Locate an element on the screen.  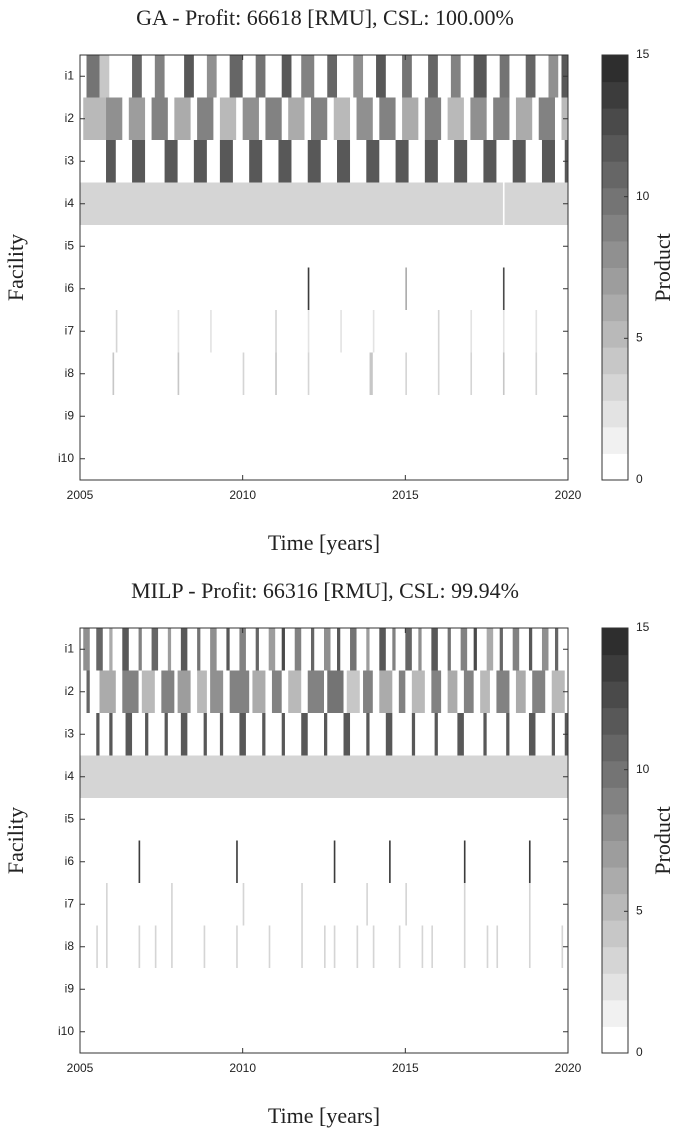
chart-title: GA - Profit: 66618 [RMU], CSL: 100.00% is located at coordinates (325, 17).